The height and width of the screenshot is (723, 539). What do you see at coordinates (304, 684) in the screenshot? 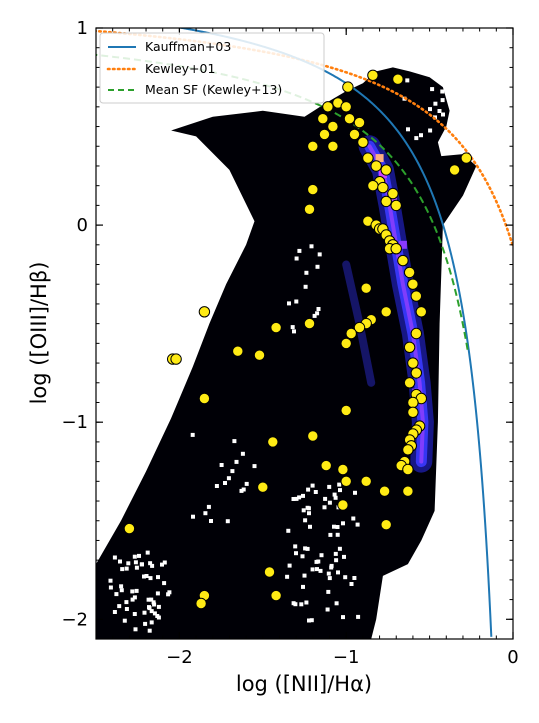
I see `x-axis-label: log ([NII]/Hα)` at bounding box center [304, 684].